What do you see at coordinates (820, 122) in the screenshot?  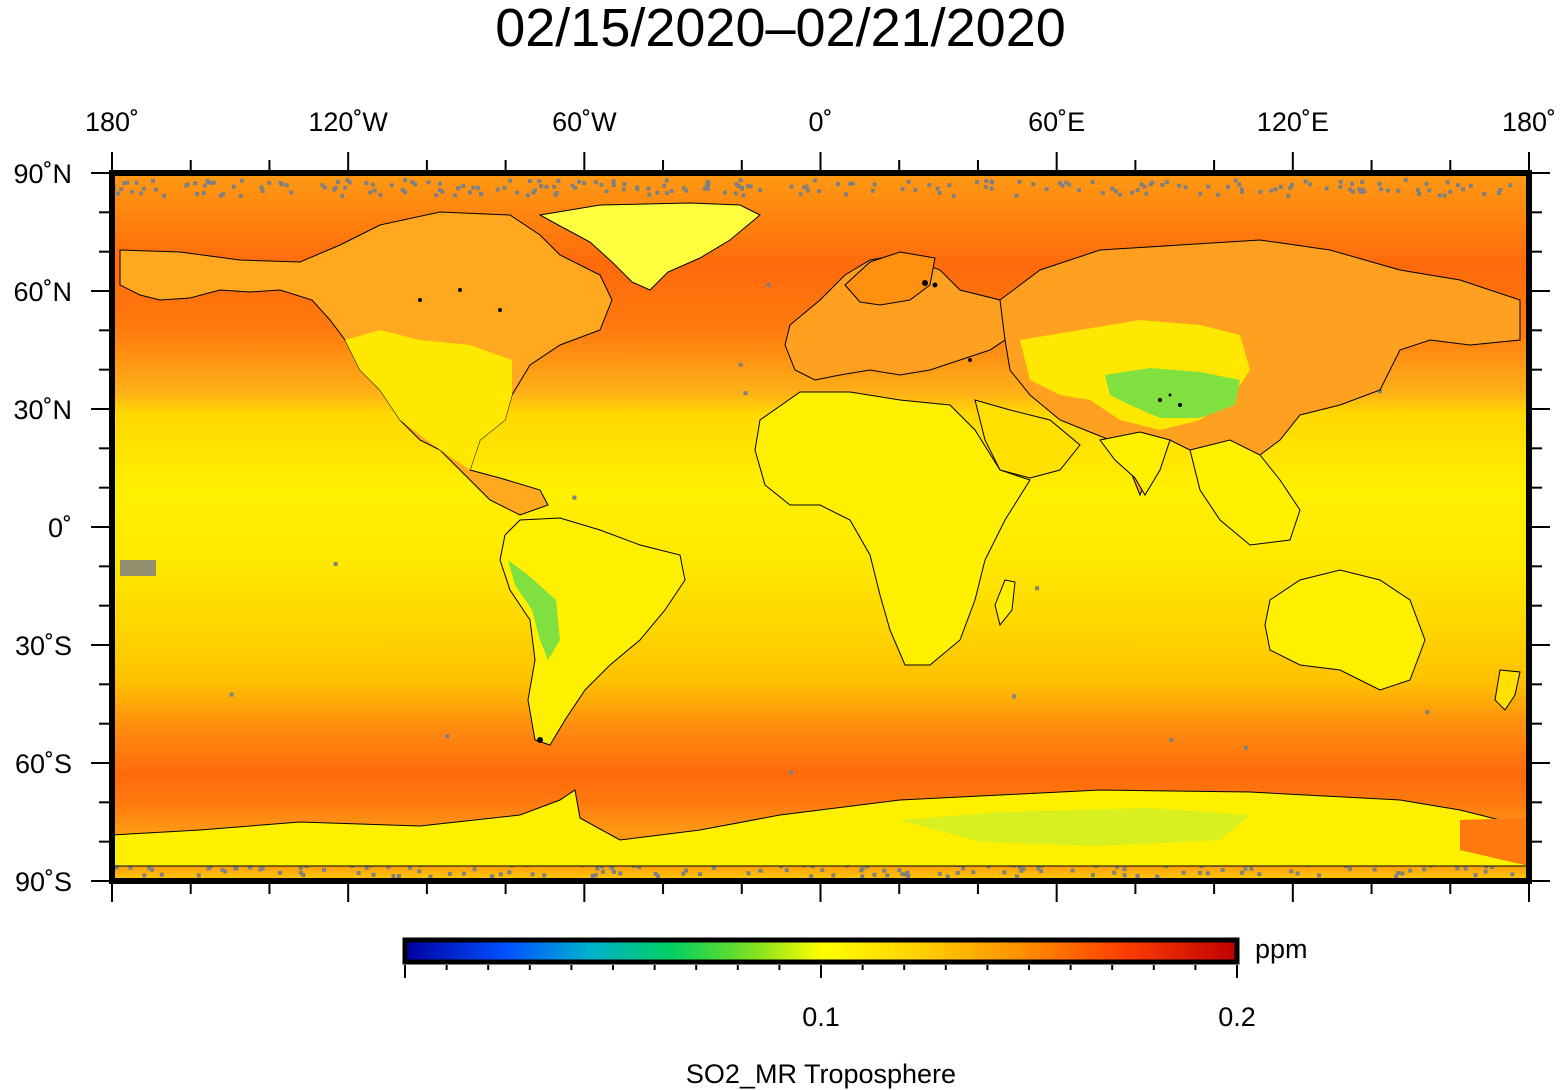 I see `longitude-labels: 180˚ 120˚W 60˚W 0˚ 60˚E 120˚E 180˚` at bounding box center [820, 122].